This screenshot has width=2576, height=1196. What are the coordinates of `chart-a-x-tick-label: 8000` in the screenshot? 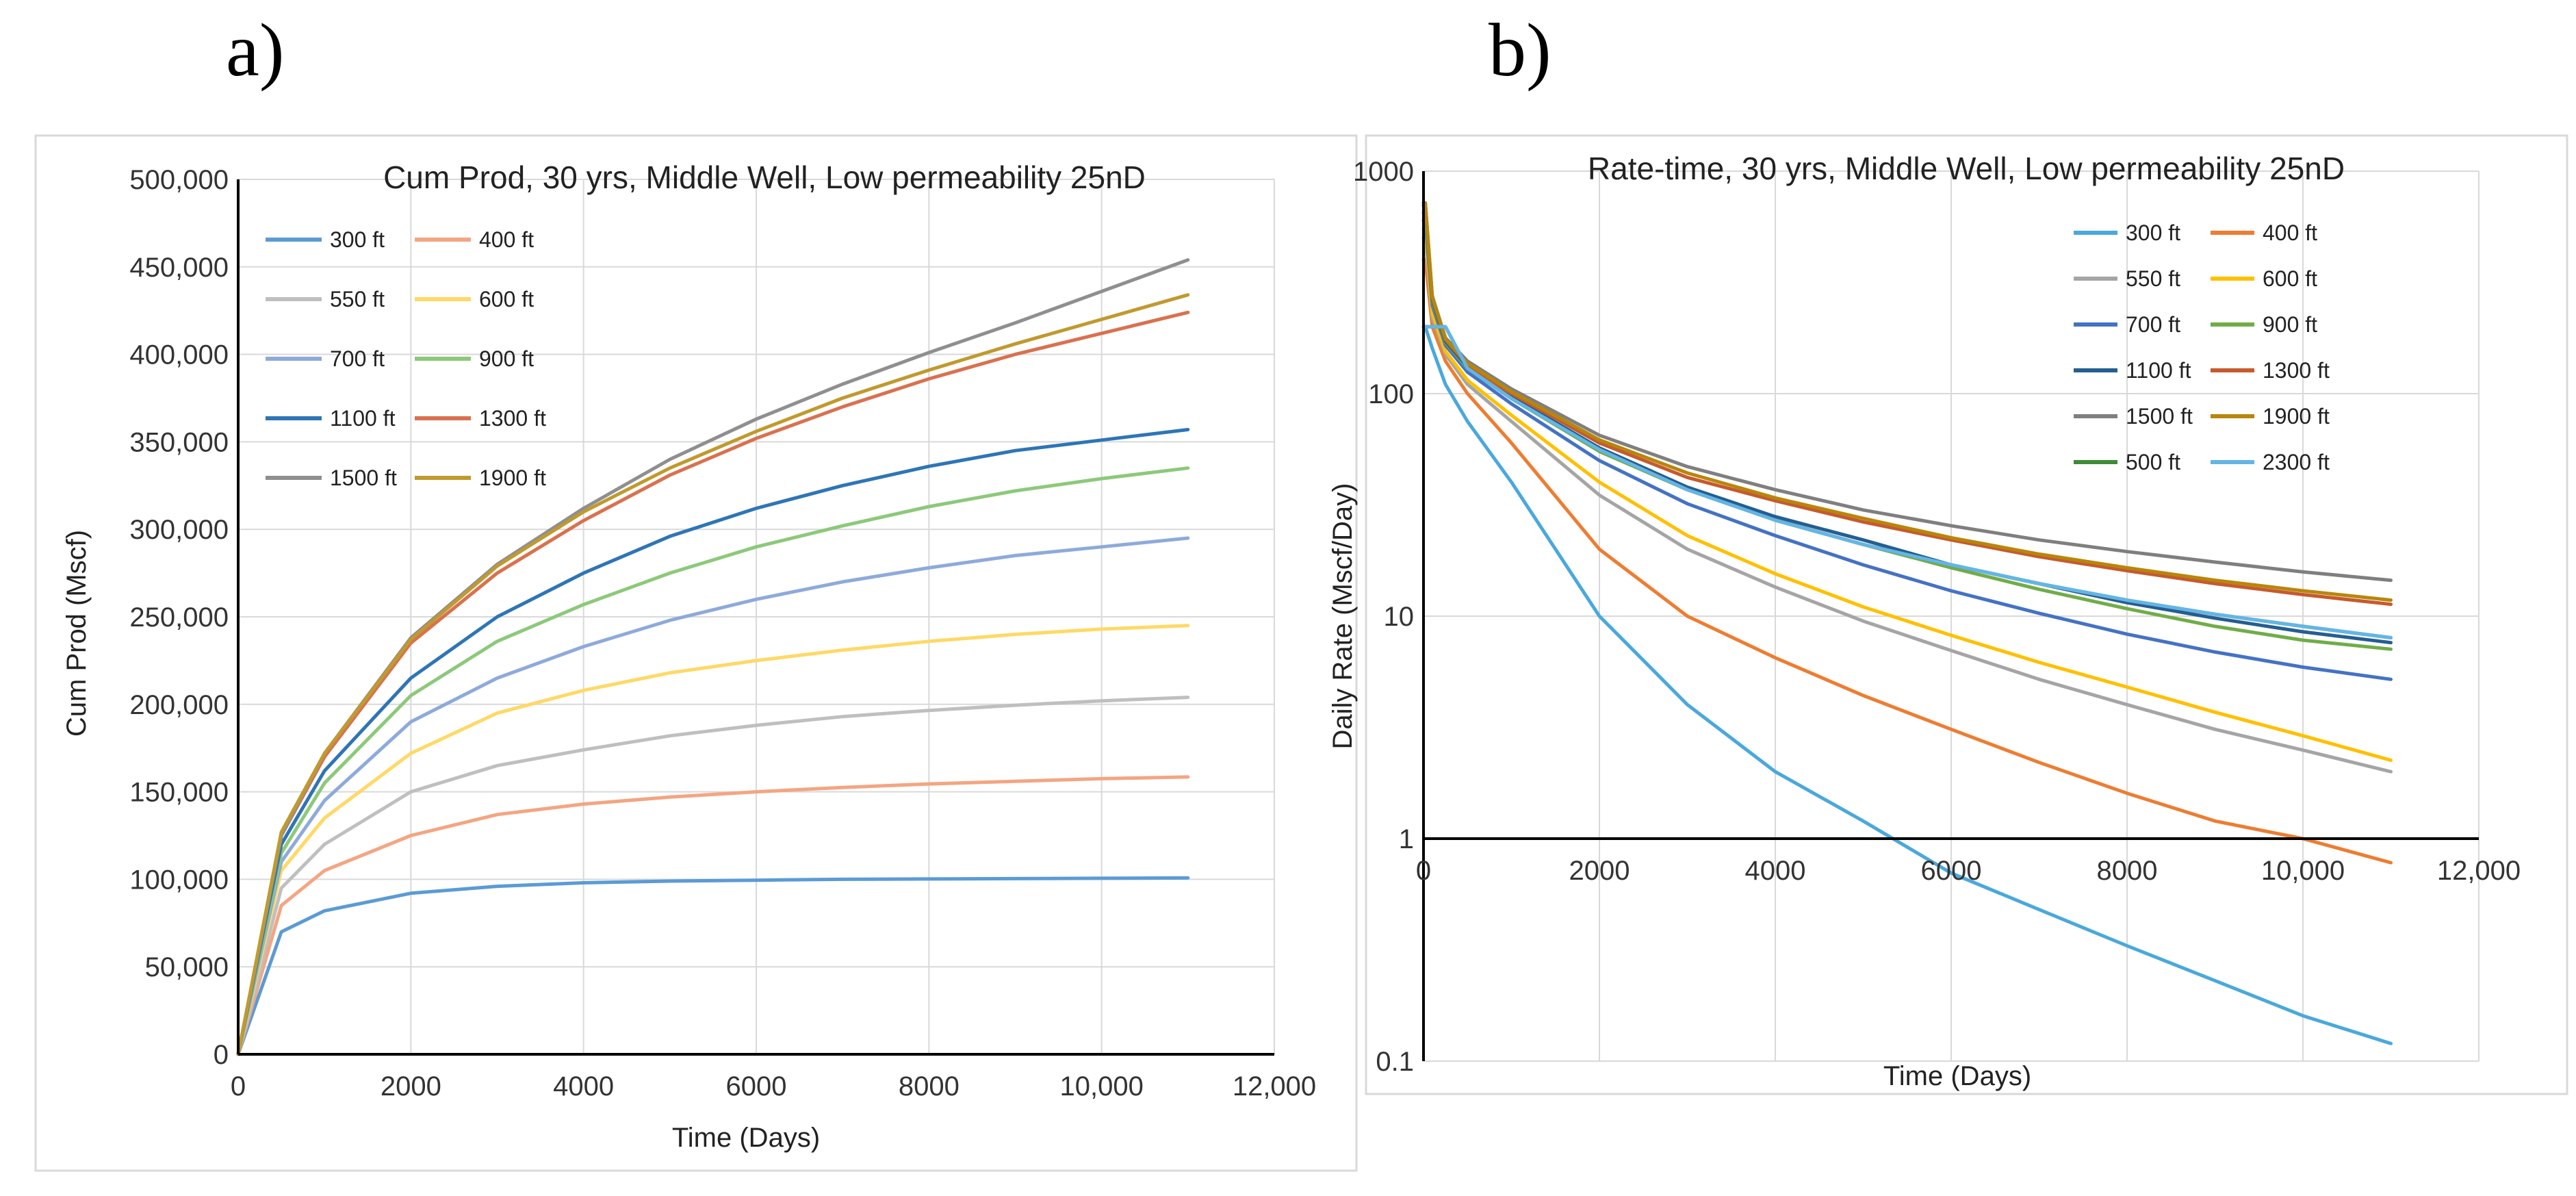 It's located at (929, 1086).